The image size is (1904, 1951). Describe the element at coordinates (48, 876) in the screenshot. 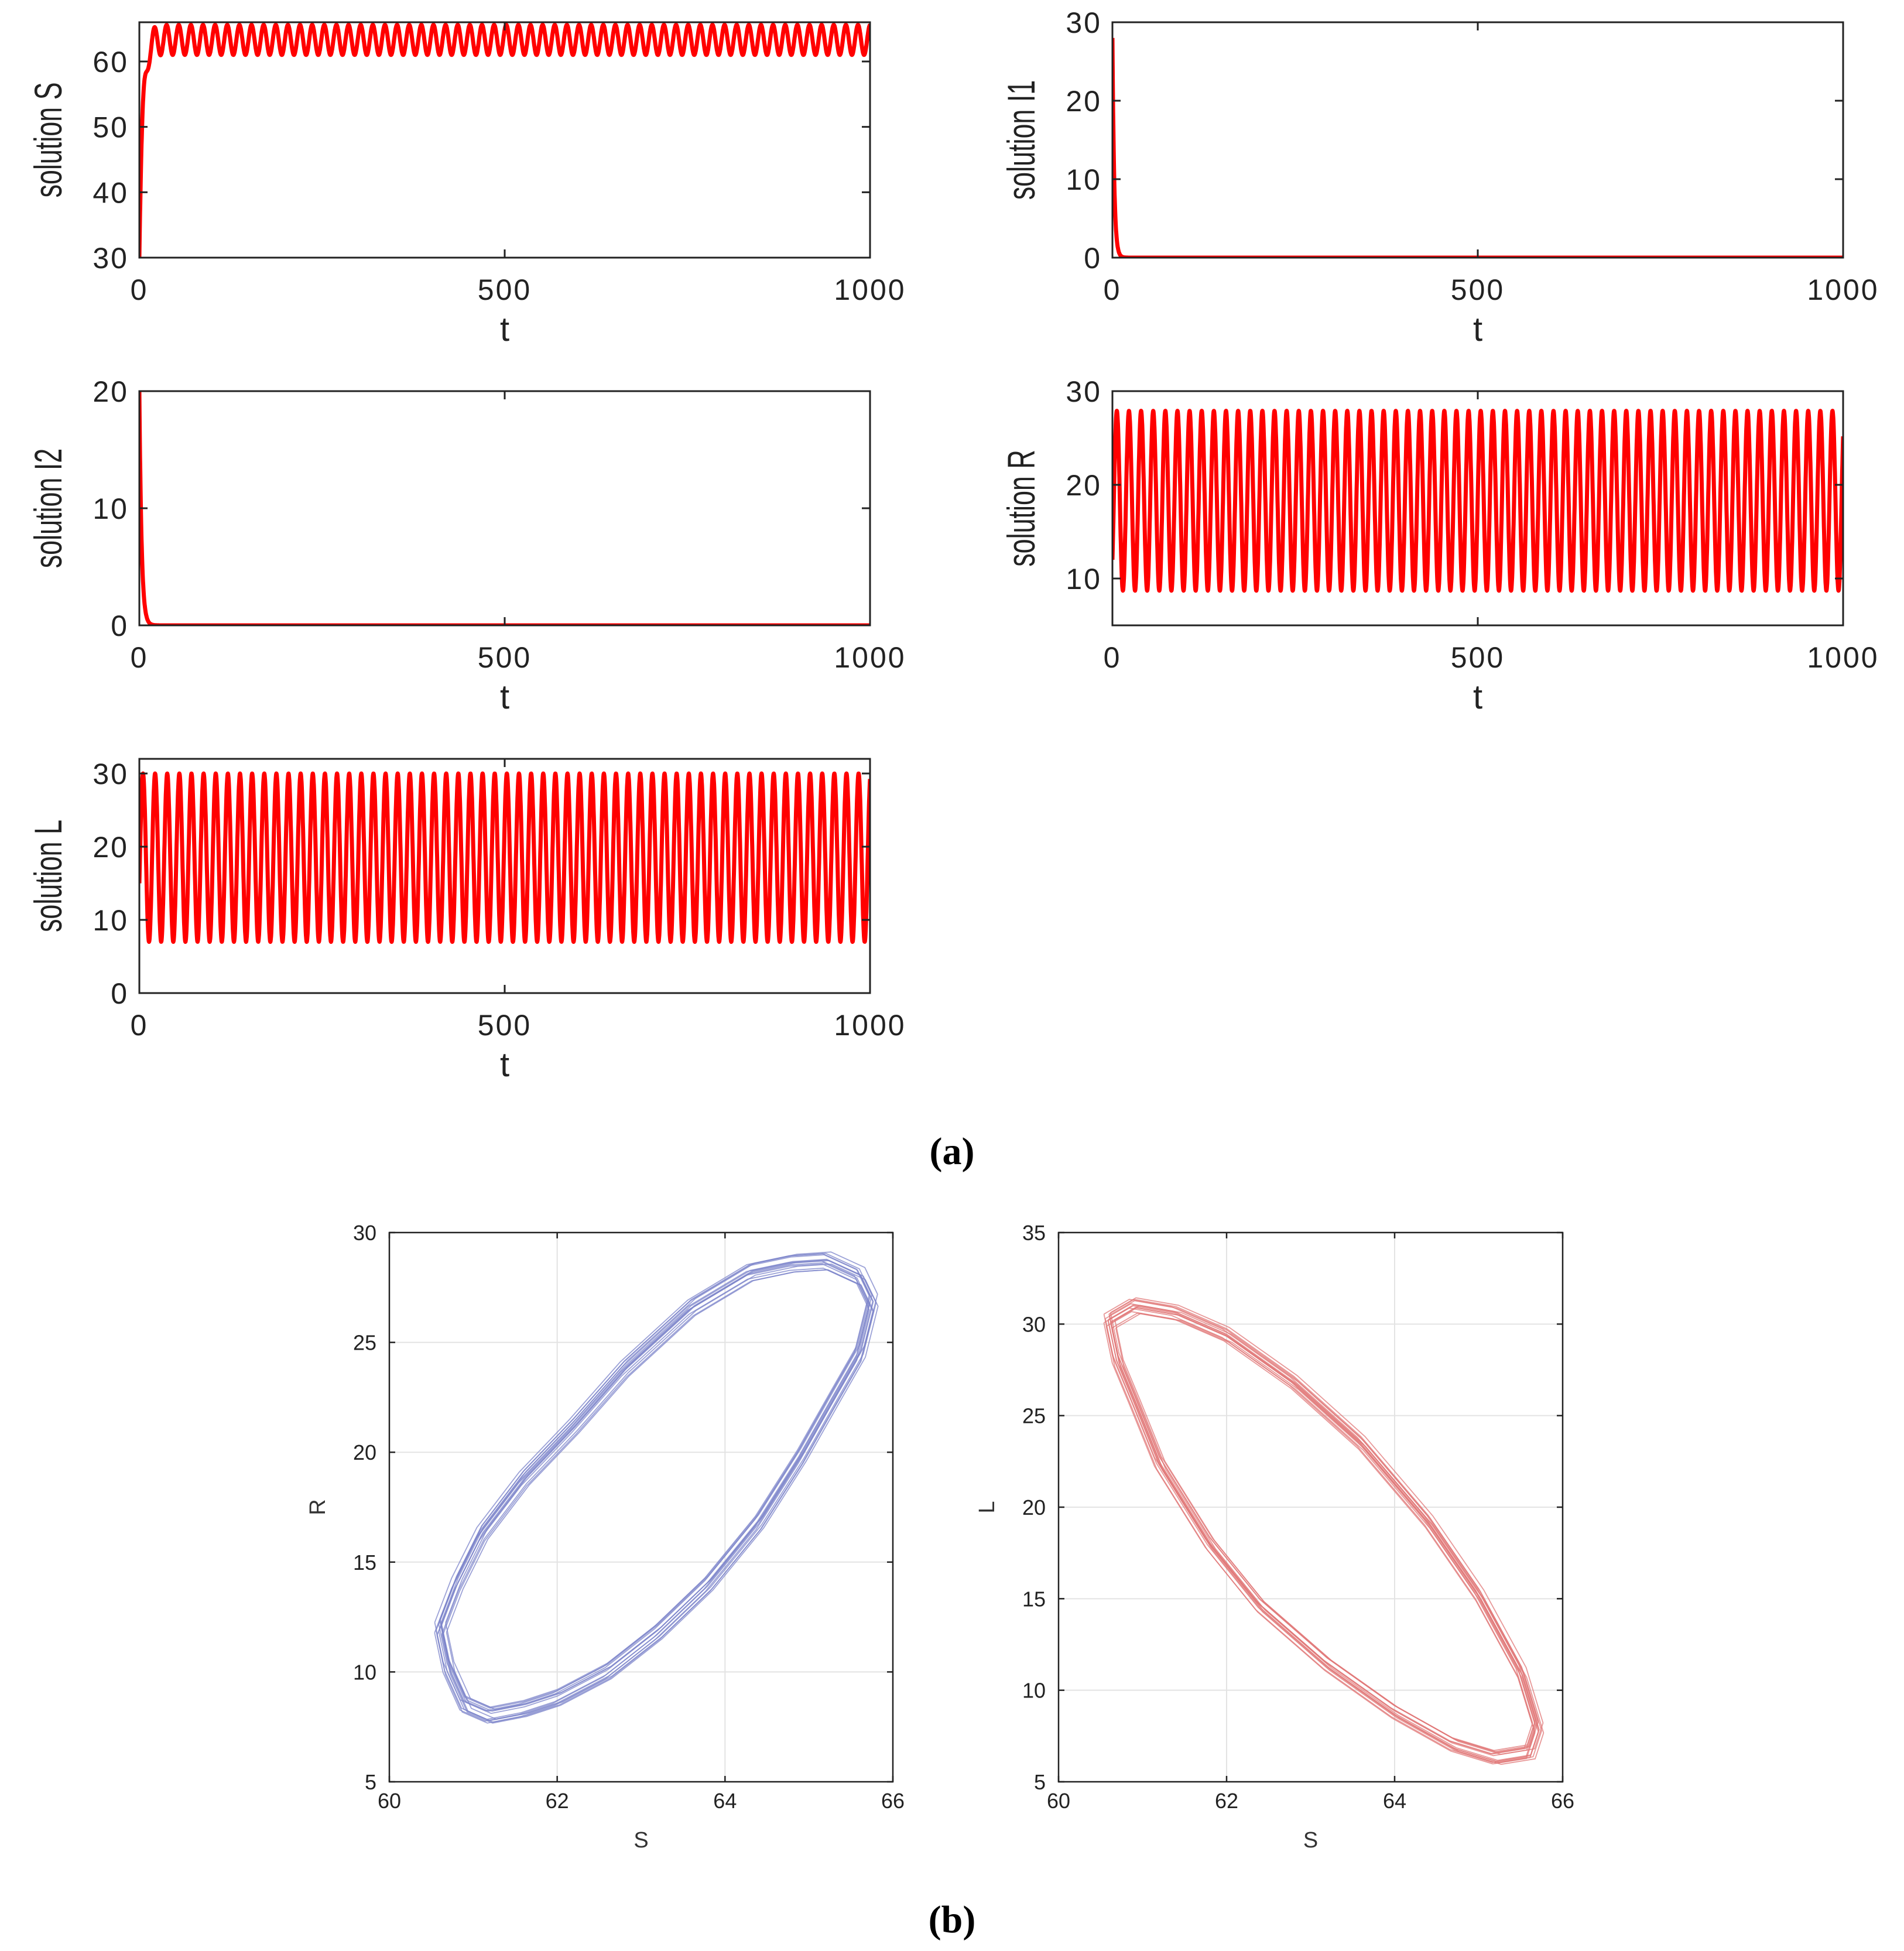

I see `y-axis-label: solution L` at that location.